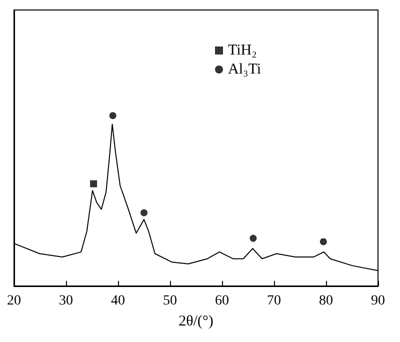  Describe the element at coordinates (378, 301) in the screenshot. I see `x-tick-label: 90` at that location.